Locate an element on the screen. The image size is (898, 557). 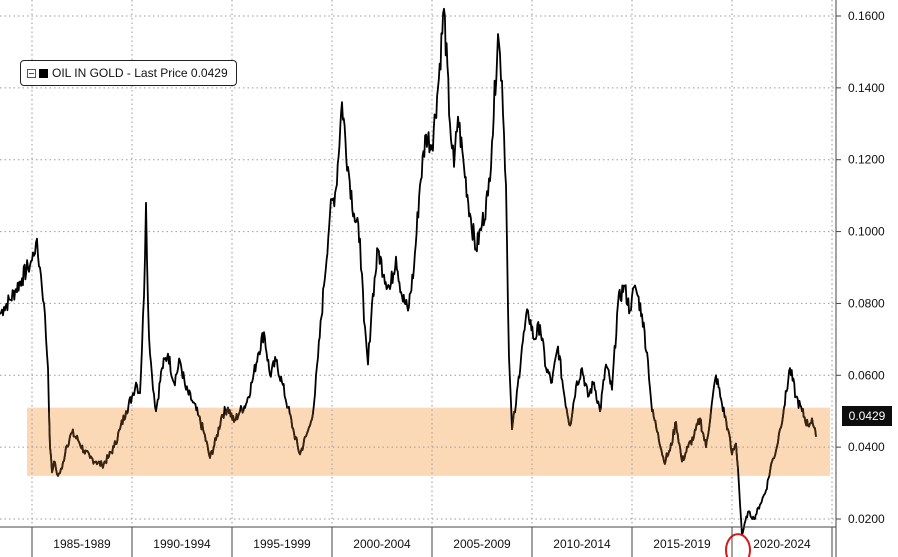
y-tick-label: 0.0800 is located at coordinates (866, 303).